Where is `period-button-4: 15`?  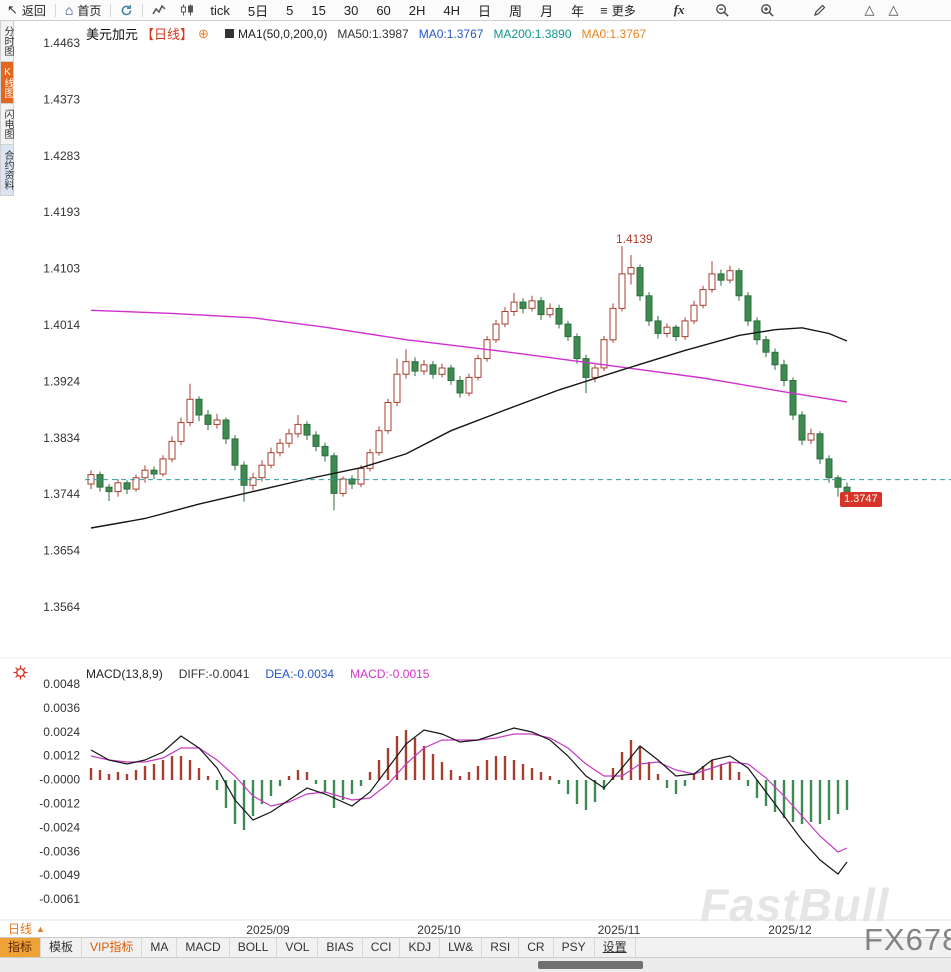
period-button-4: 15 is located at coordinates (318, 10).